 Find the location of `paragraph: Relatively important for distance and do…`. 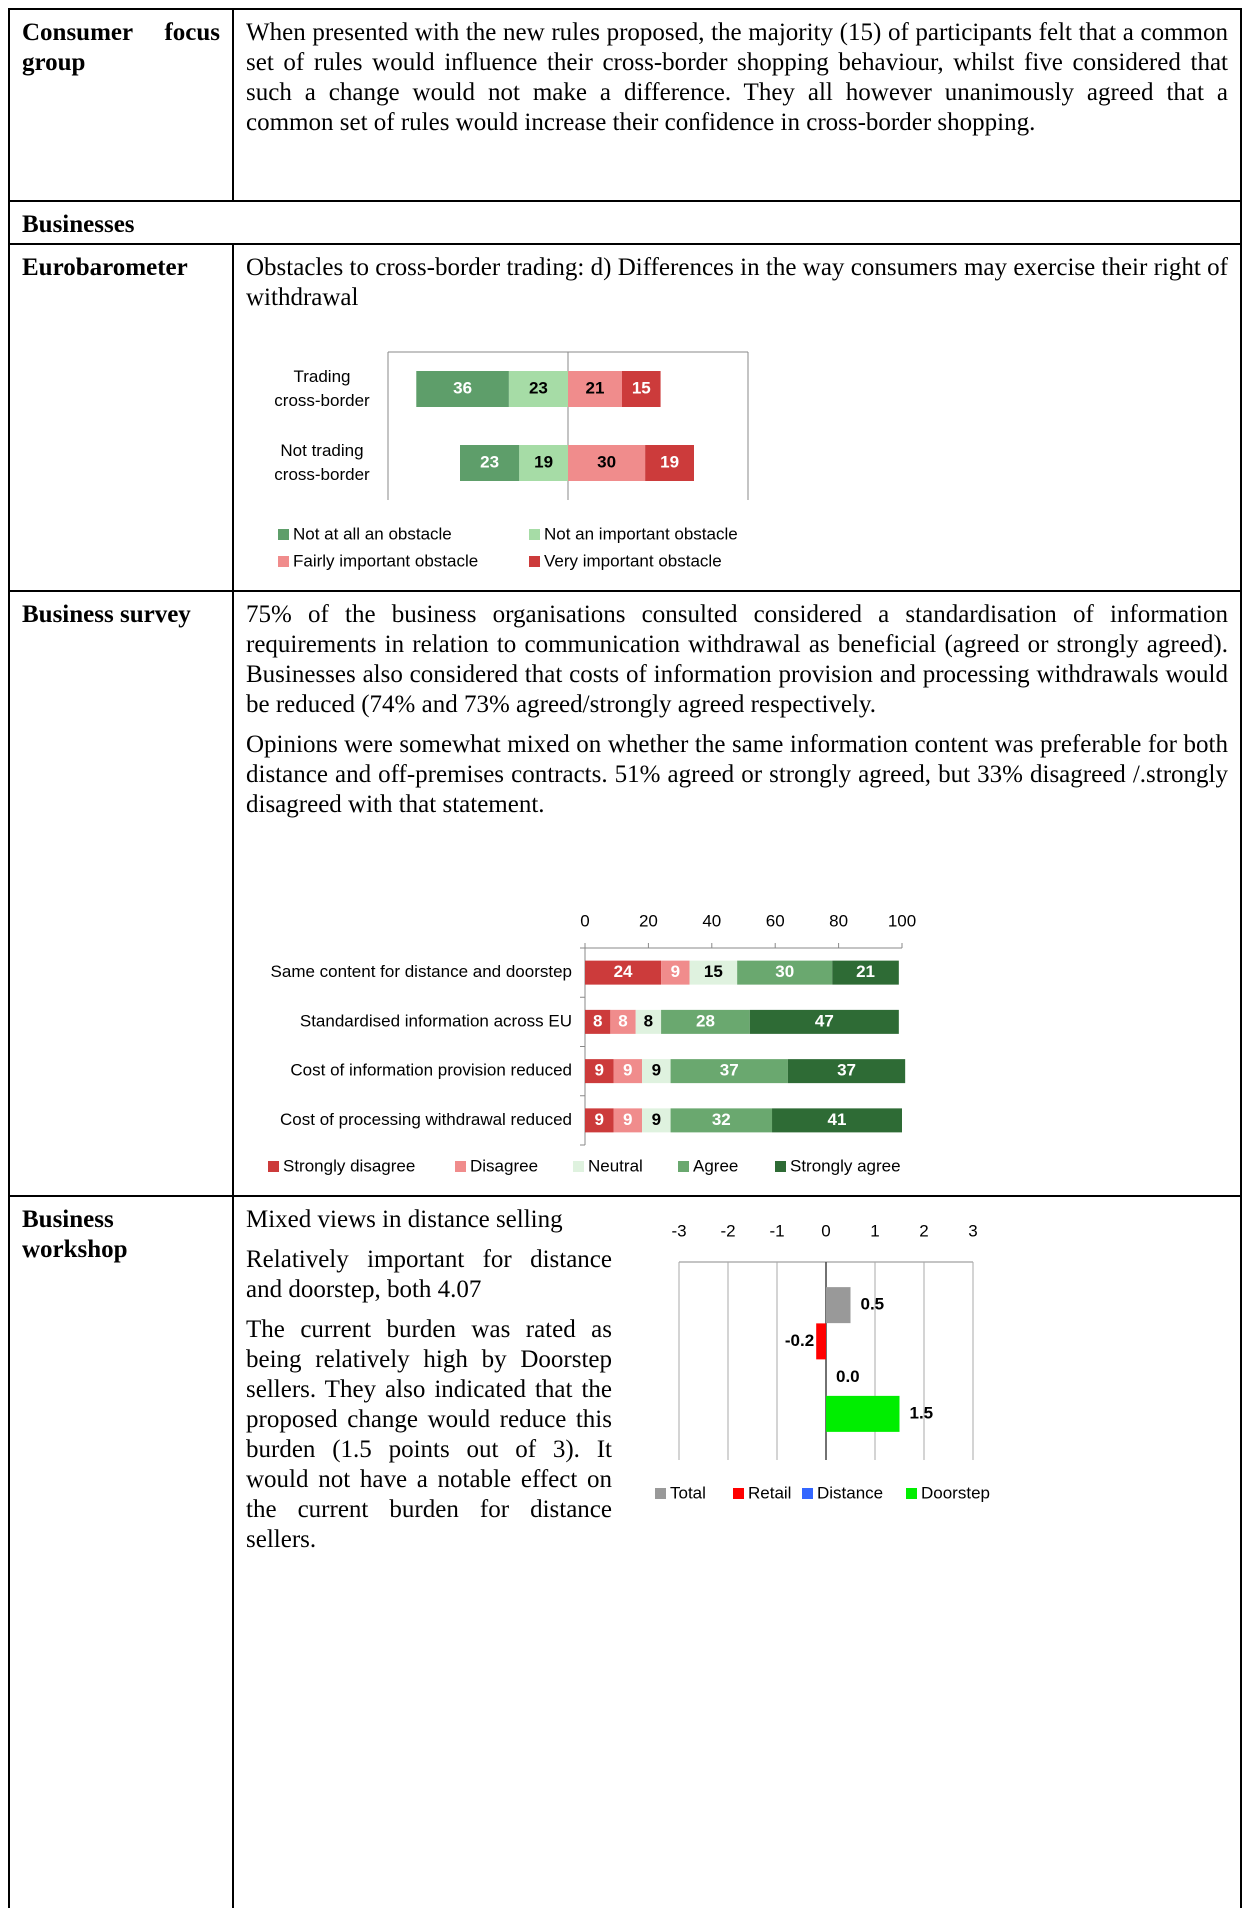

paragraph: Relatively important for distance and do… is located at coordinates (429, 1274).